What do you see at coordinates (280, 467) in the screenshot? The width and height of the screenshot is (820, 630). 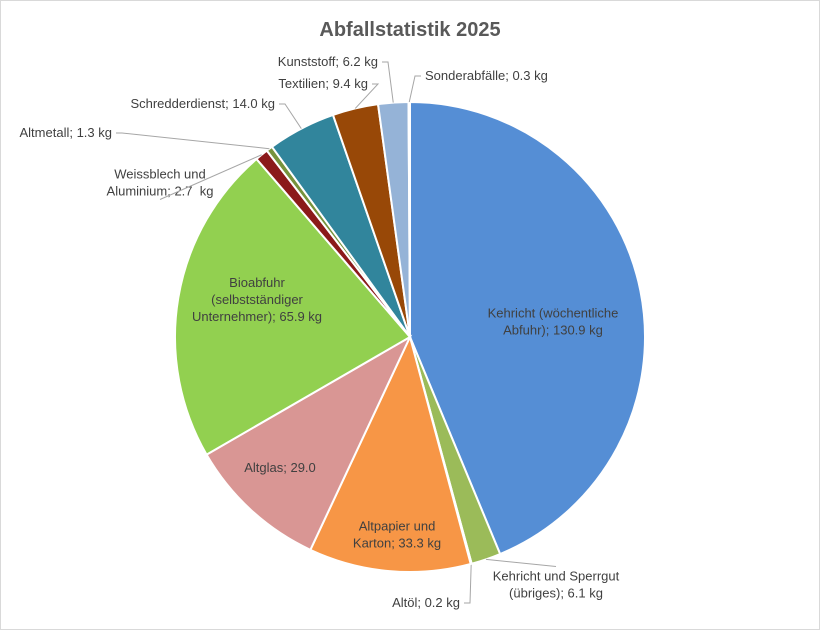 I see `data-label: Altglas; 29.0` at bounding box center [280, 467].